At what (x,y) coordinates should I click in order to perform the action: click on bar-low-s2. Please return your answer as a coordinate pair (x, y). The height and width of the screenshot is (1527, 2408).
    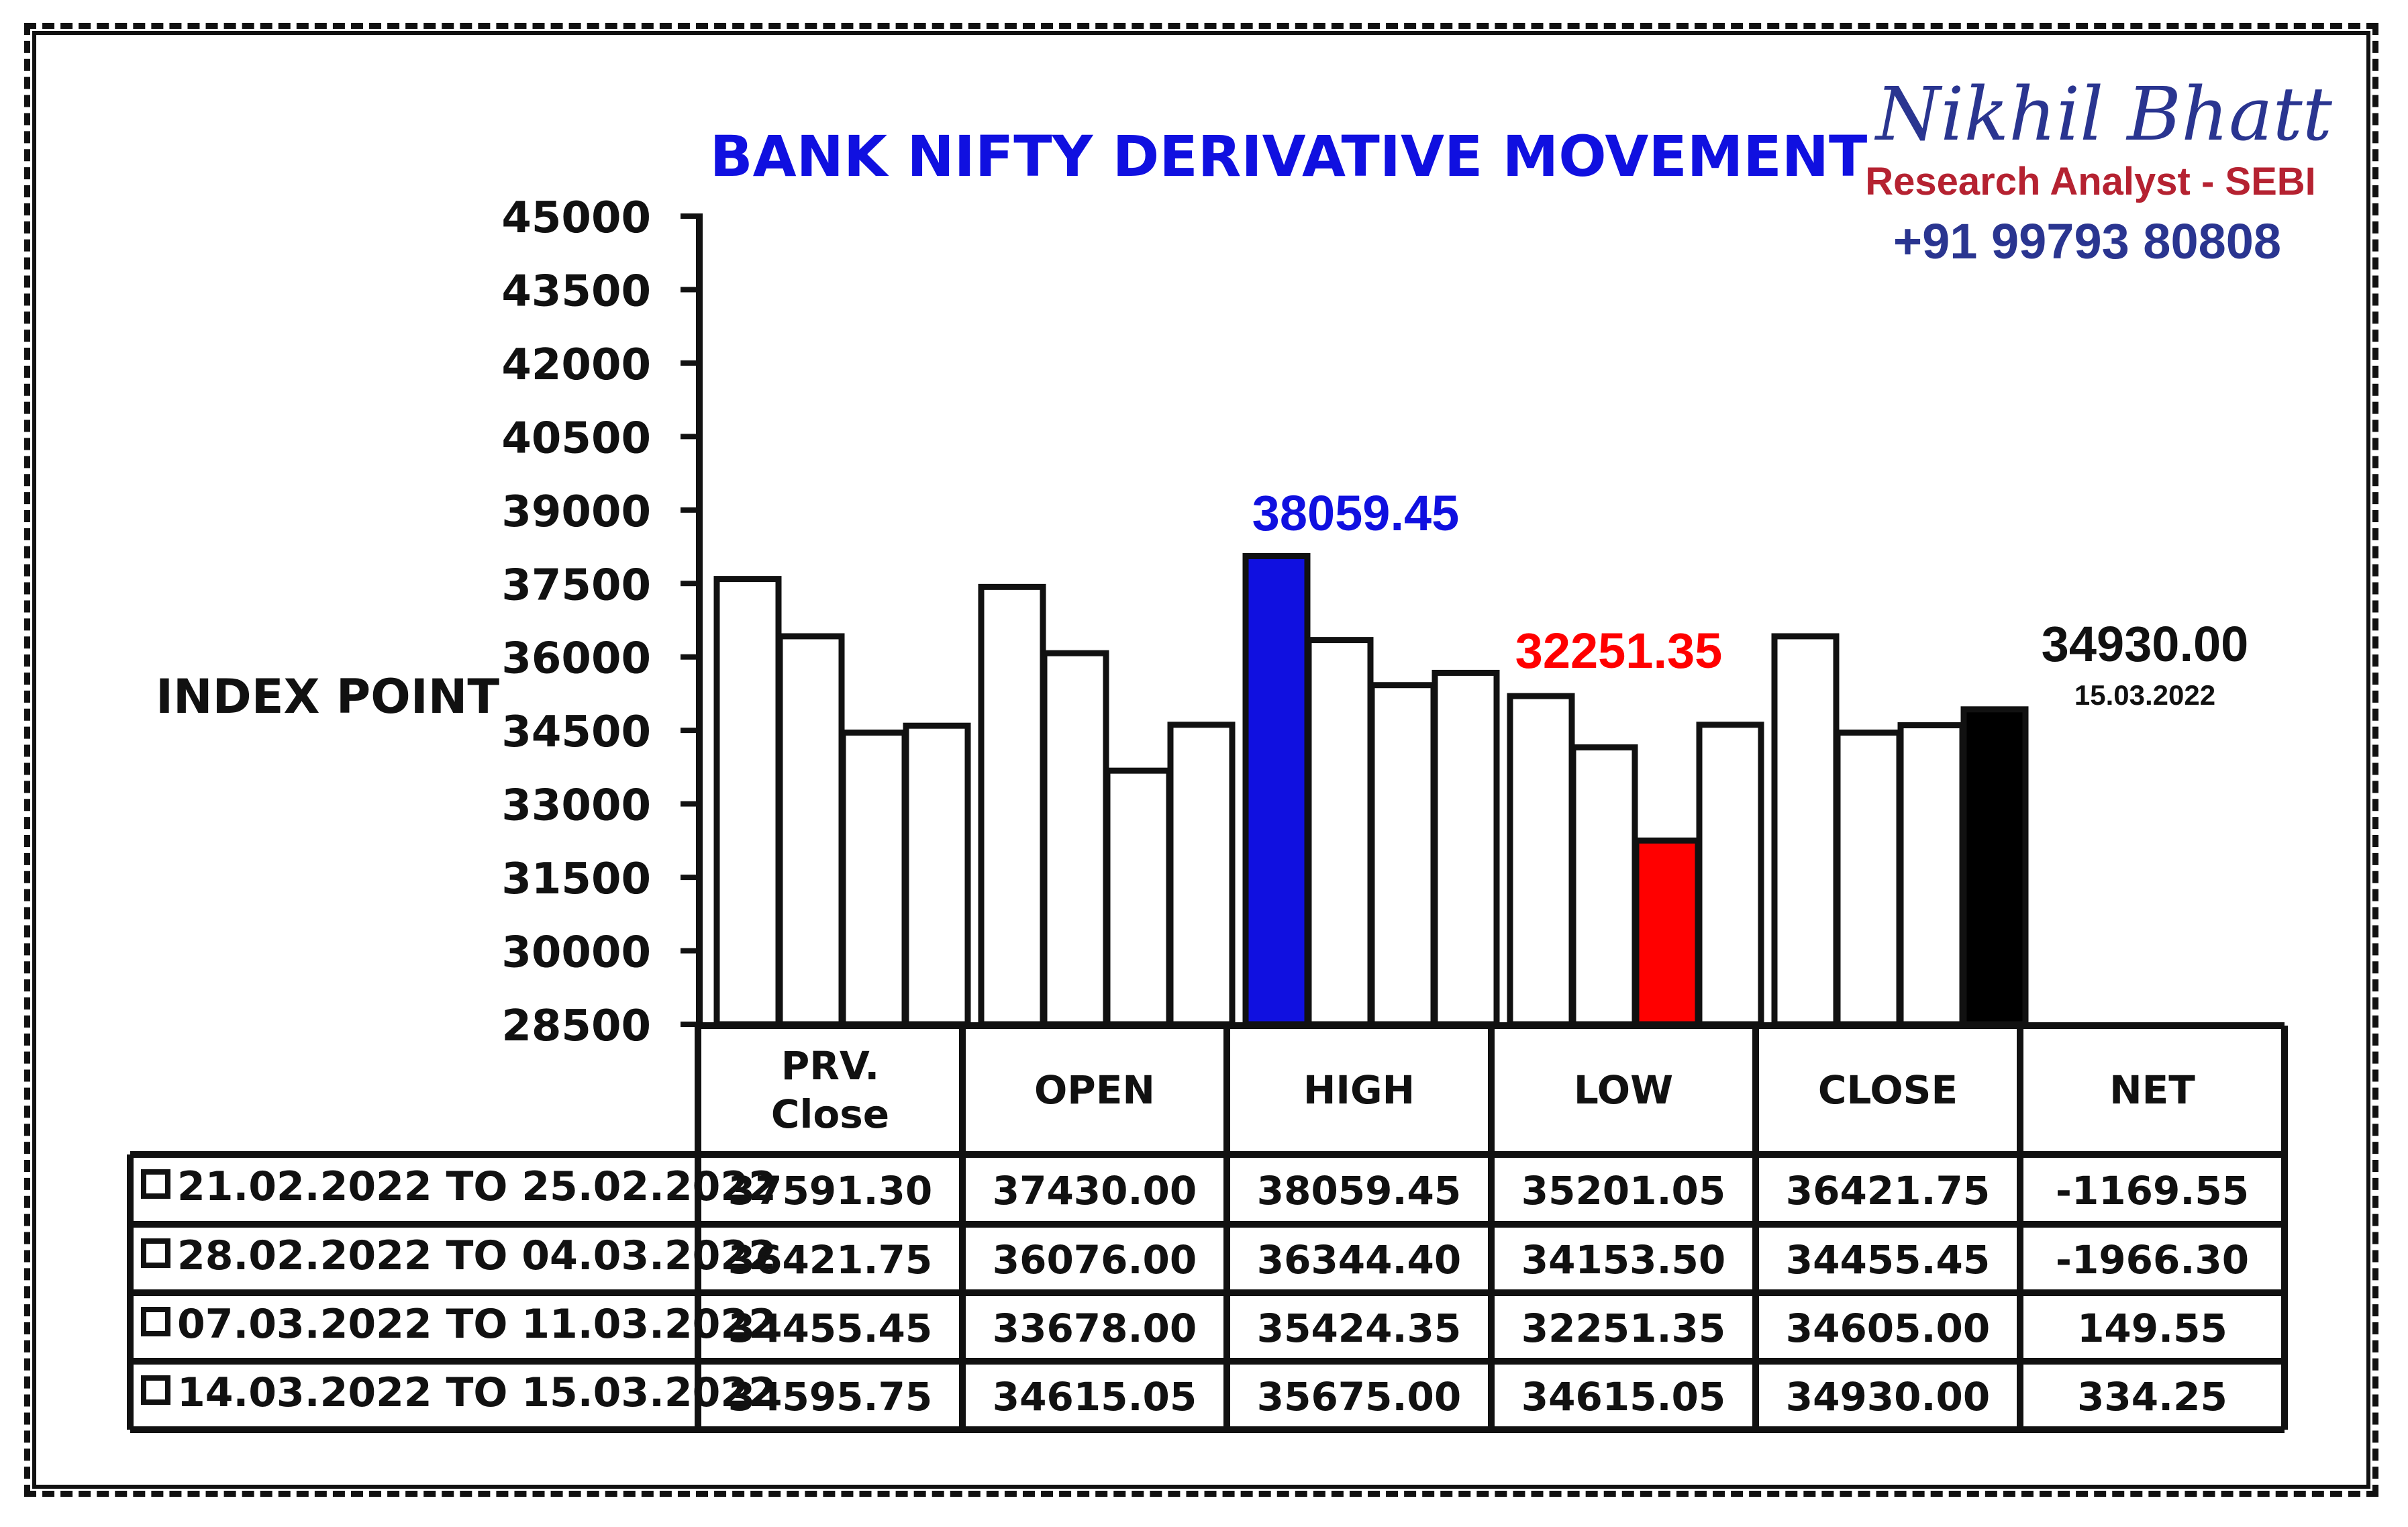
    Looking at the image, I should click on (1604, 886).